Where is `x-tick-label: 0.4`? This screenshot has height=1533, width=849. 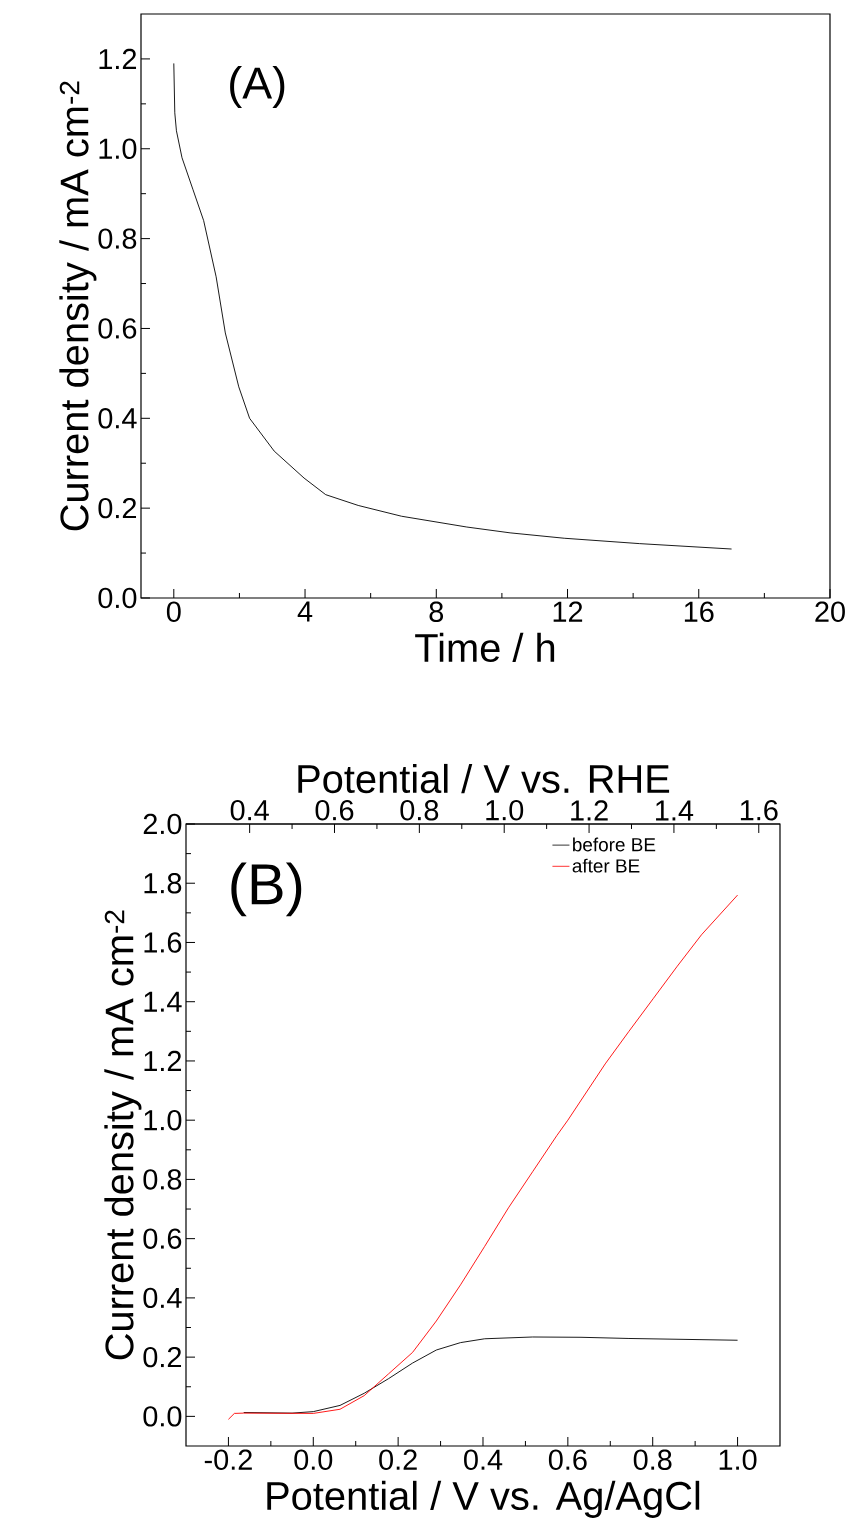
x-tick-label: 0.4 is located at coordinates (483, 1459).